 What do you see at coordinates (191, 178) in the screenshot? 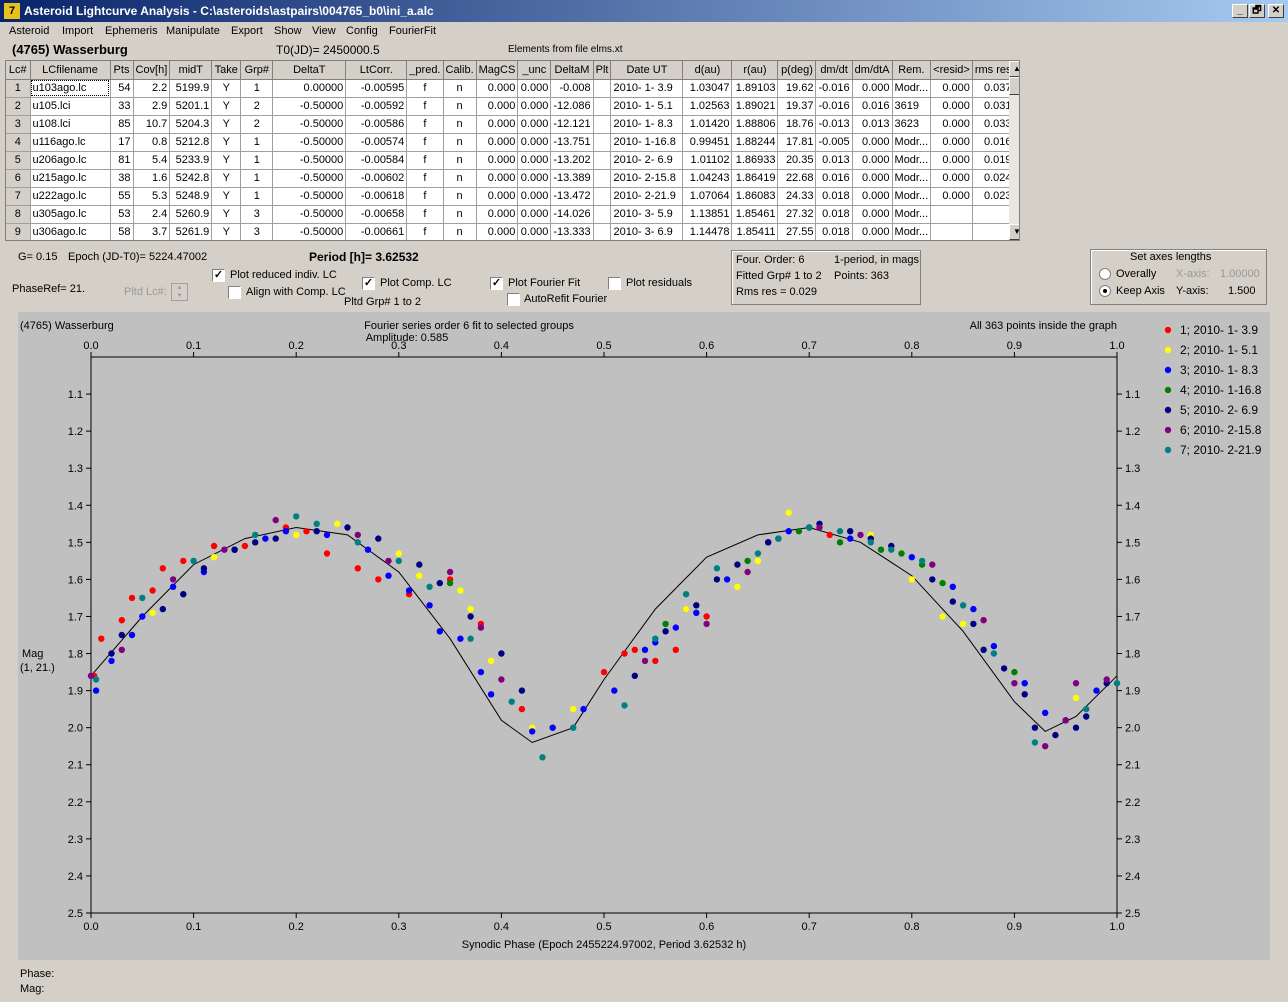
I see `table-cell: 5242.8` at bounding box center [191, 178].